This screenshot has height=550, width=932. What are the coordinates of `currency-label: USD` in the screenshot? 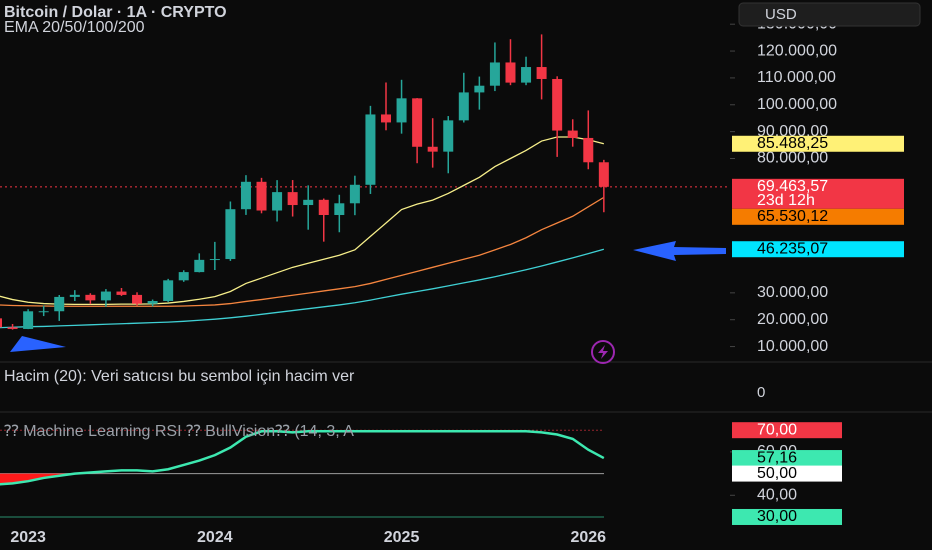 It's located at (781, 14).